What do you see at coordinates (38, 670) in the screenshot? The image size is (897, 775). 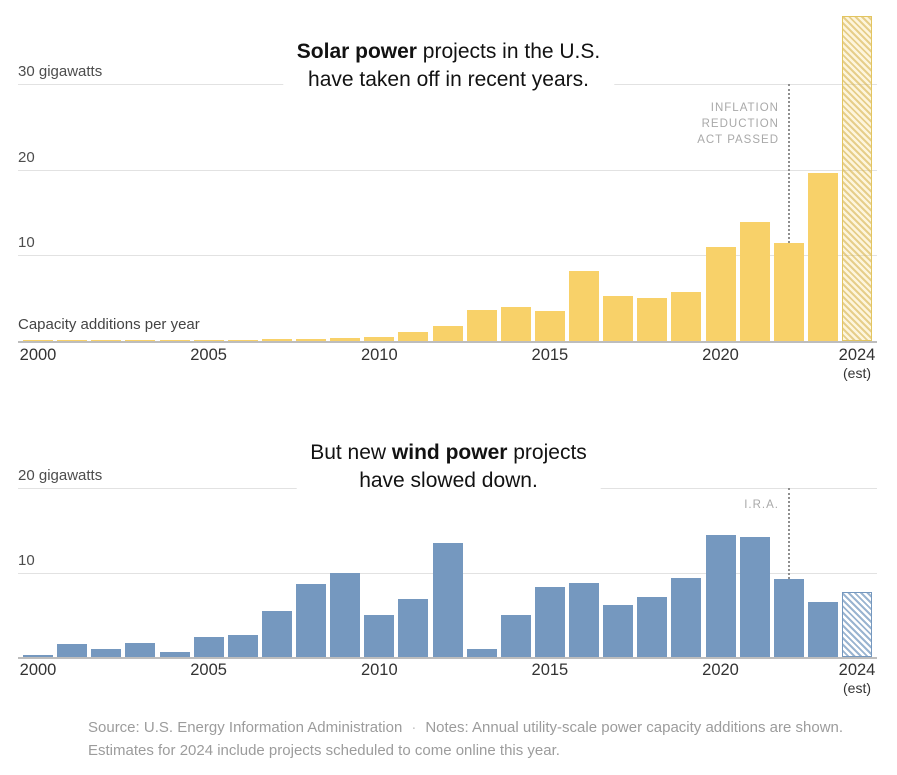 I see `x-tick-label-wind-2000: 2000` at bounding box center [38, 670].